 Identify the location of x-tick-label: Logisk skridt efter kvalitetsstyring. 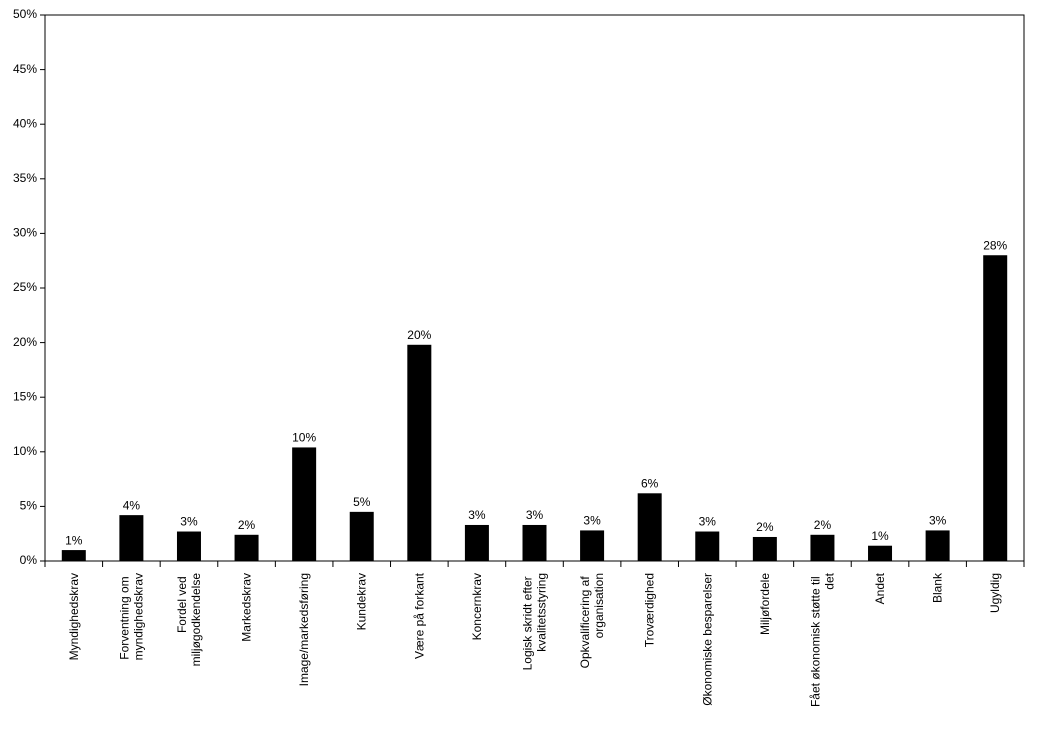
(535, 621).